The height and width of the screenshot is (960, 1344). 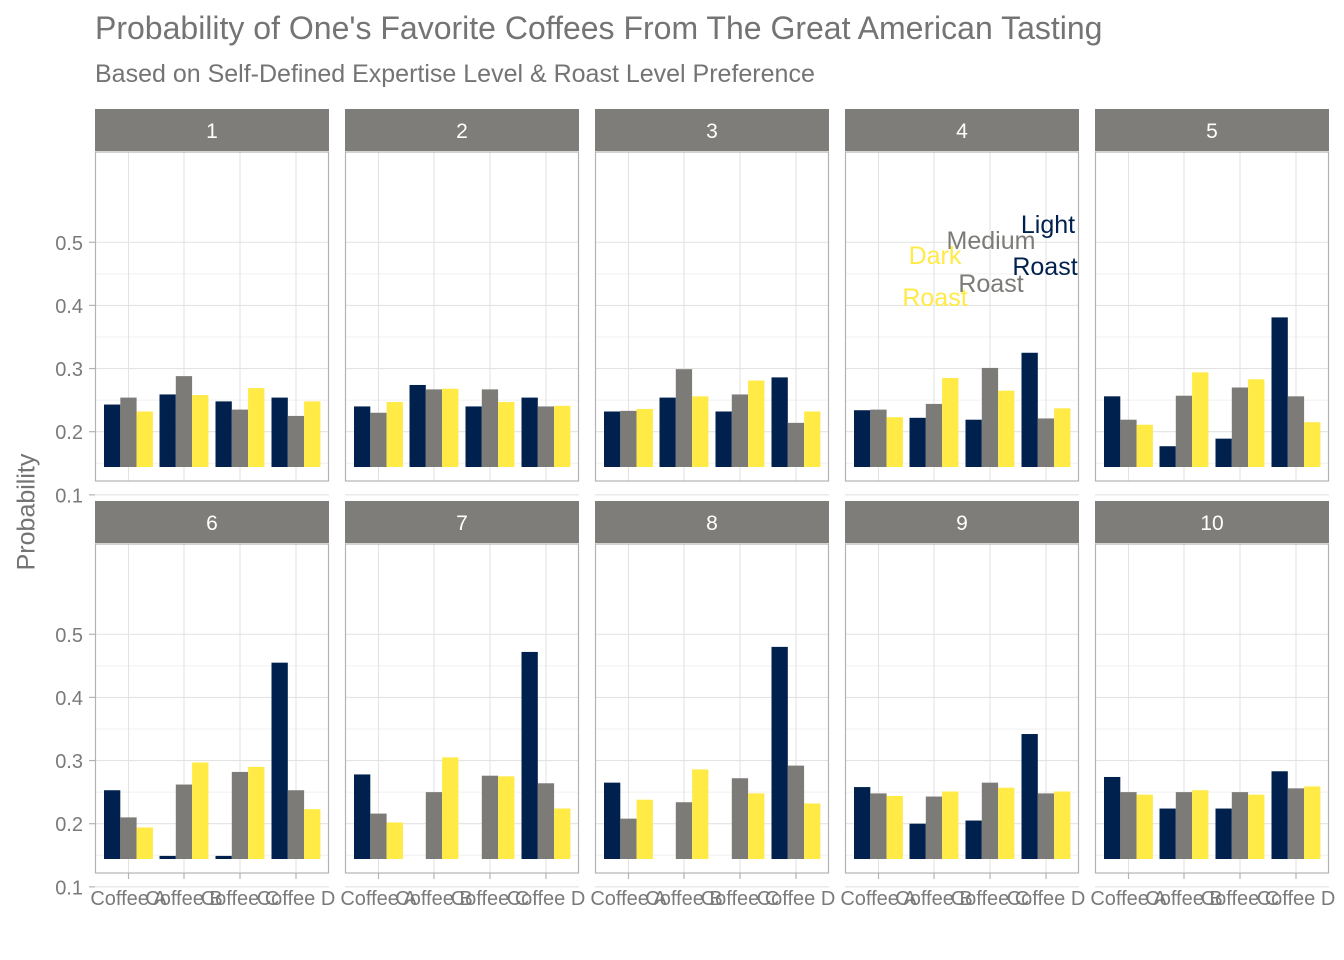 What do you see at coordinates (69, 307) in the screenshot?
I see `y-tick-label: 0.4` at bounding box center [69, 307].